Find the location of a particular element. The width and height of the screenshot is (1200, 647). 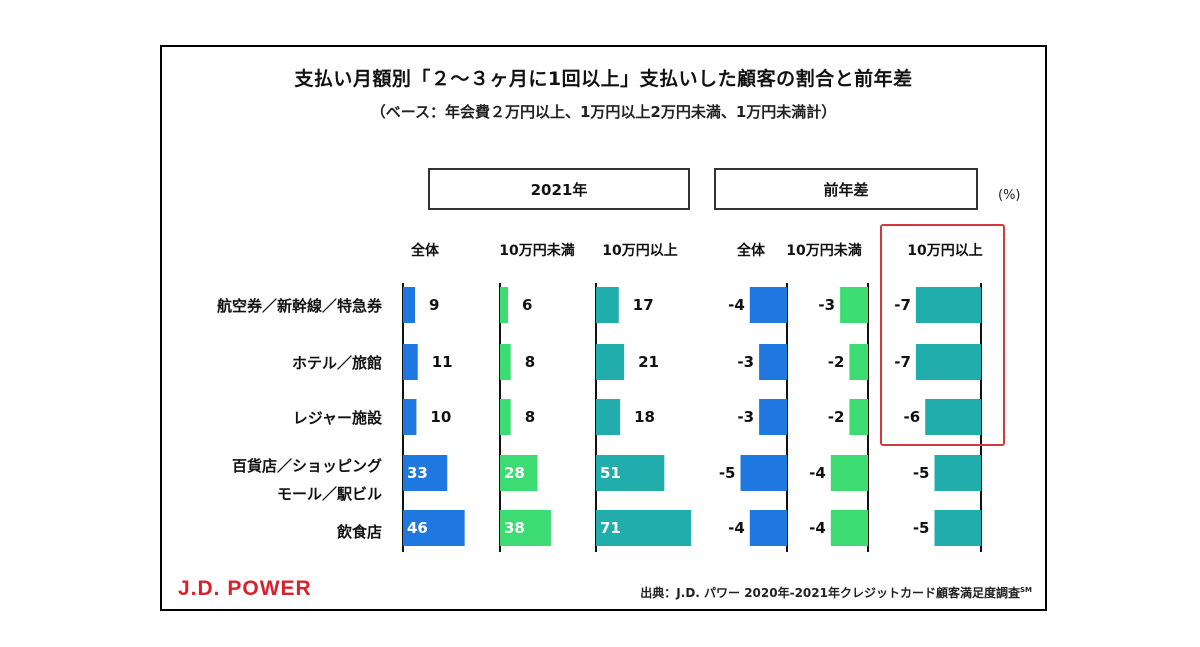

value-label-2021-over100k-2: 18 is located at coordinates (644, 417).